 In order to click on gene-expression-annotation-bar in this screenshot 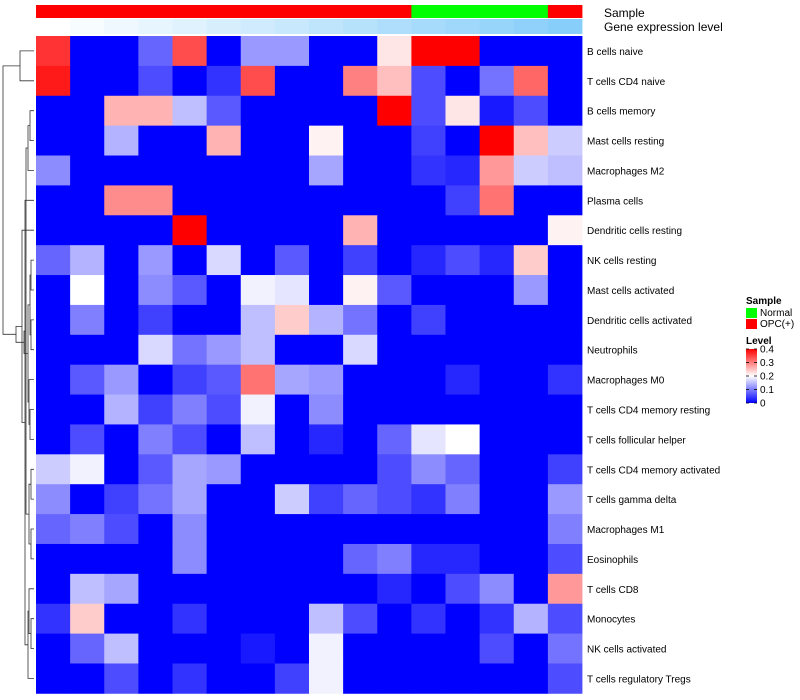, I will do `click(309, 26)`.